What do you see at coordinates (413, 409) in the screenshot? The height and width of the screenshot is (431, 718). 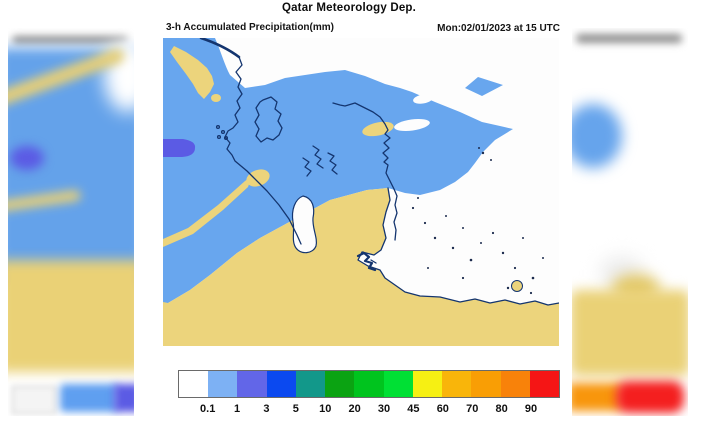 I see `legend-tick-label: 45` at bounding box center [413, 409].